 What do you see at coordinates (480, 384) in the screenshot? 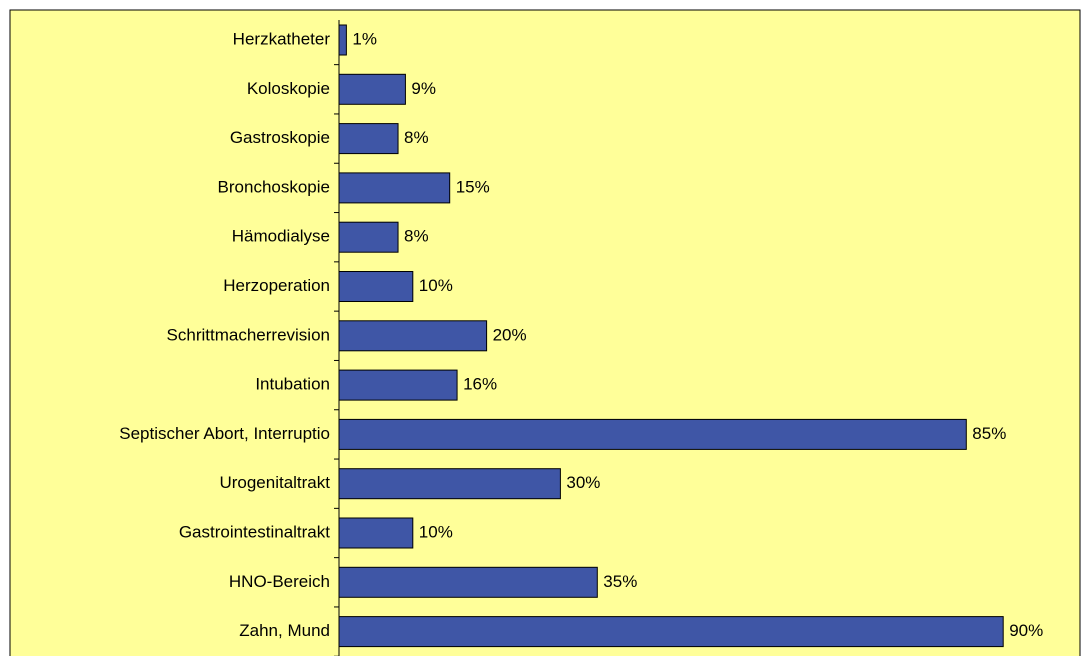
I see `data-label: 16%` at bounding box center [480, 384].